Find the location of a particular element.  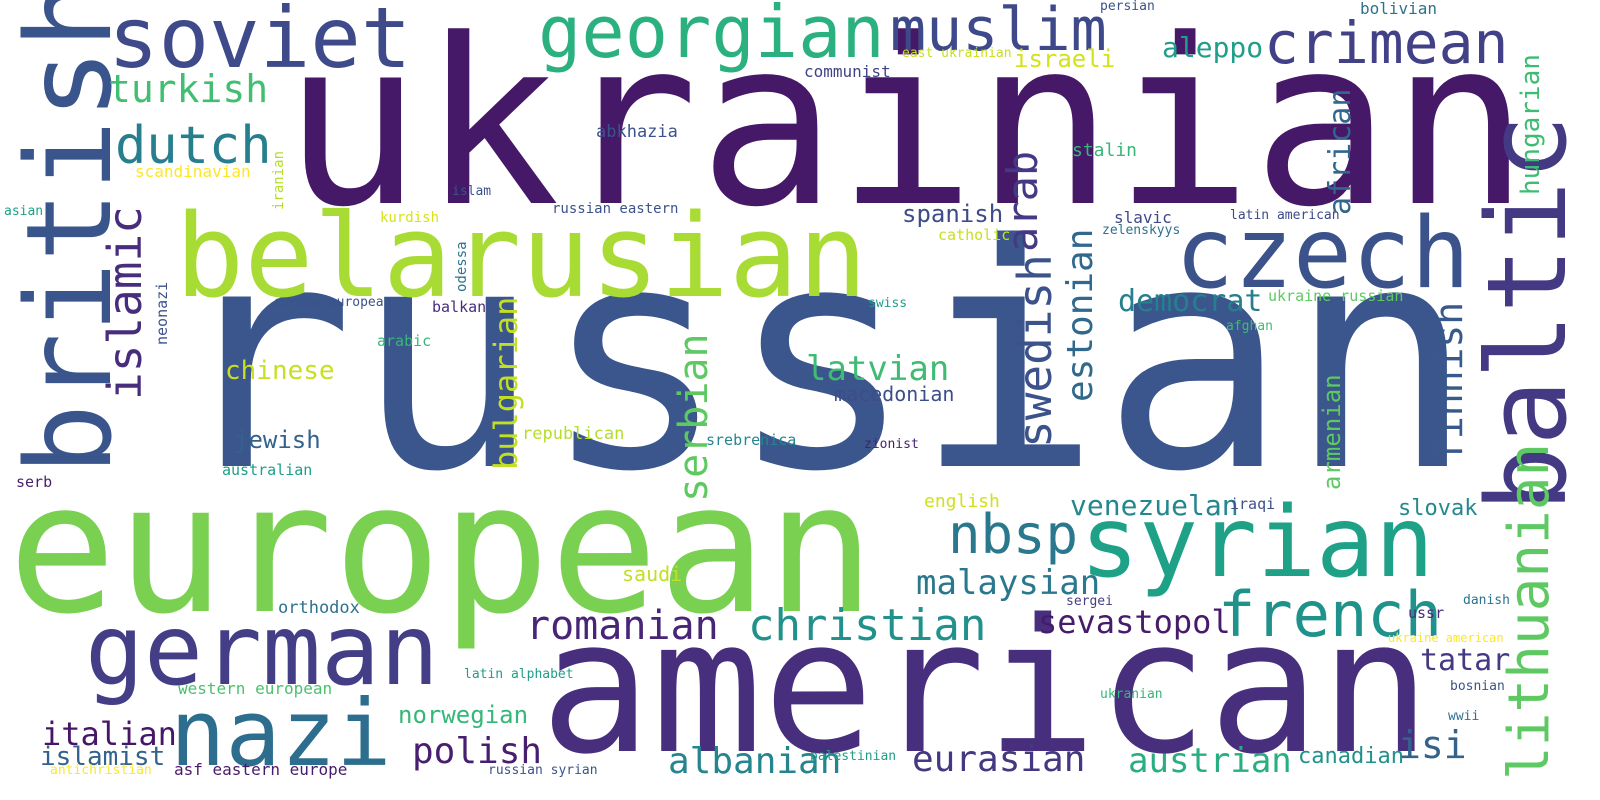

word-armenian: armenian is located at coordinates (1332, 432).